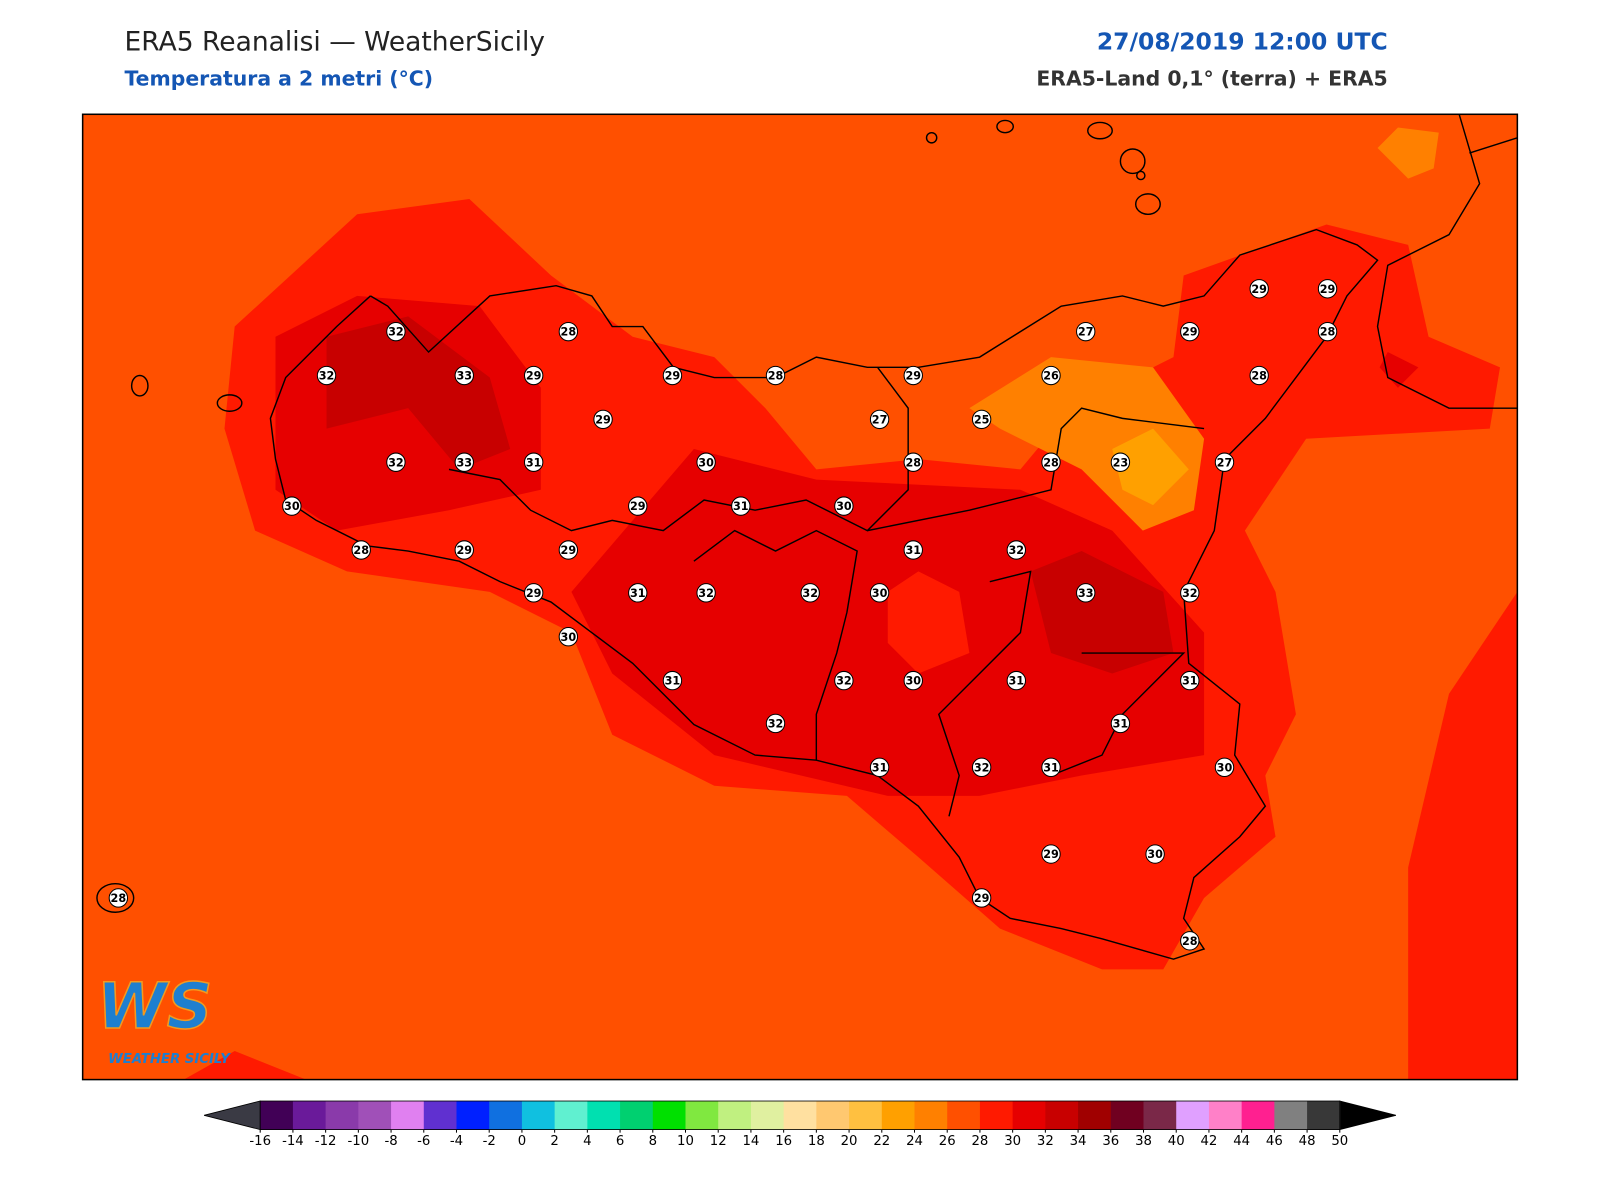 The width and height of the screenshot is (1600, 1204). I want to click on title: ERA5 Reanalisi — WeatherSicily, so click(334, 41).